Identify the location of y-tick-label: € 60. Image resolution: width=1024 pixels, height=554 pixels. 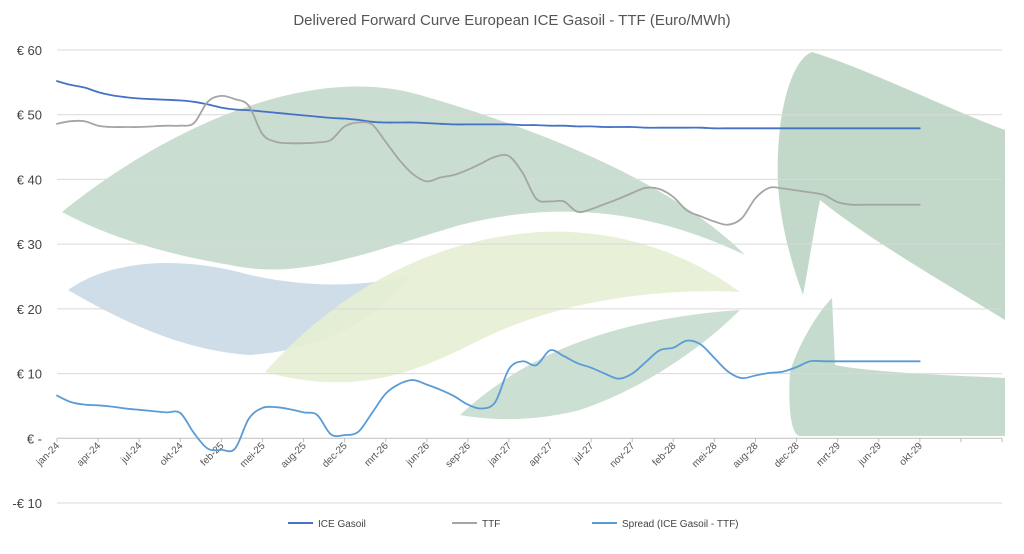
(29, 50).